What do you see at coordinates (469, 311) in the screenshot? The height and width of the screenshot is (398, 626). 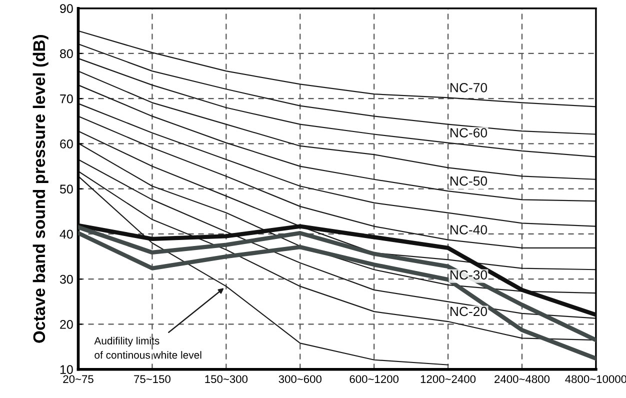 I see `series-label: NC-20` at bounding box center [469, 311].